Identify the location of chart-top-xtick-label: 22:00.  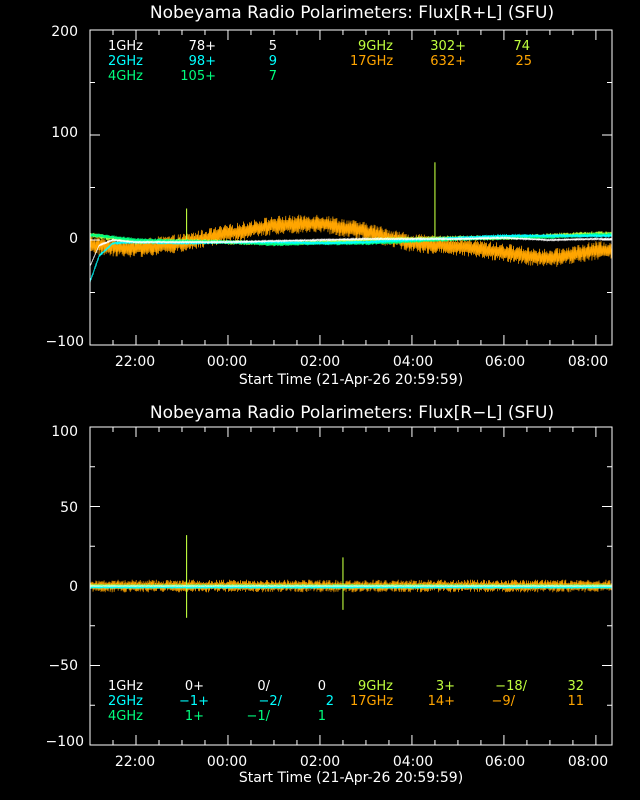
(135, 362).